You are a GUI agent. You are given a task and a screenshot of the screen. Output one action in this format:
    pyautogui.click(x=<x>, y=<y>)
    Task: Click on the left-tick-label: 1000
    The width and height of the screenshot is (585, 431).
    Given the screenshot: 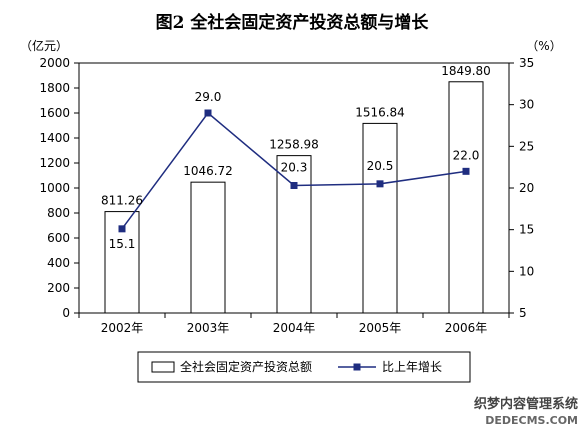 What is the action you would take?
    pyautogui.click(x=54, y=188)
    